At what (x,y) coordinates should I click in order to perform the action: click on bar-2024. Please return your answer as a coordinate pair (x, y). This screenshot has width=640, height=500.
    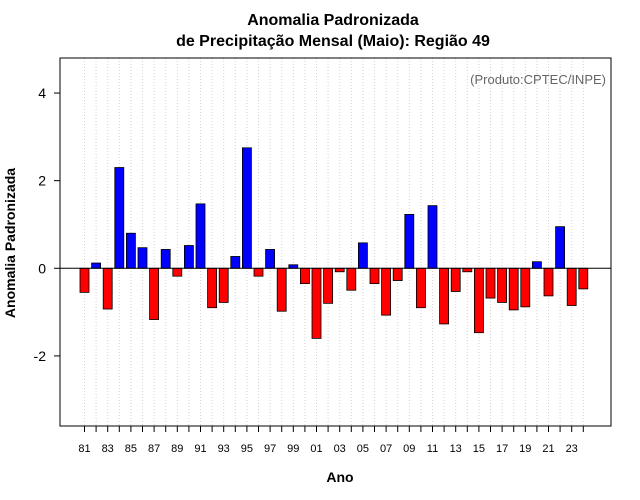
    Looking at the image, I should click on (583, 278).